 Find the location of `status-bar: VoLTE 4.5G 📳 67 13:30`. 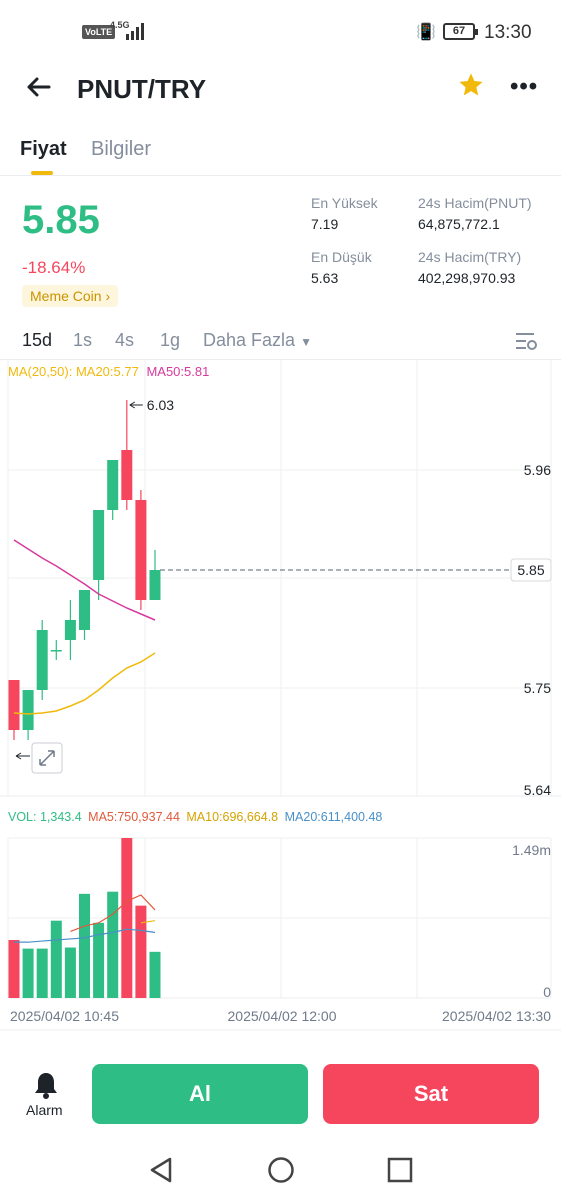

status-bar: VoLTE 4.5G 📳 67 13:30 is located at coordinates (280, 32).